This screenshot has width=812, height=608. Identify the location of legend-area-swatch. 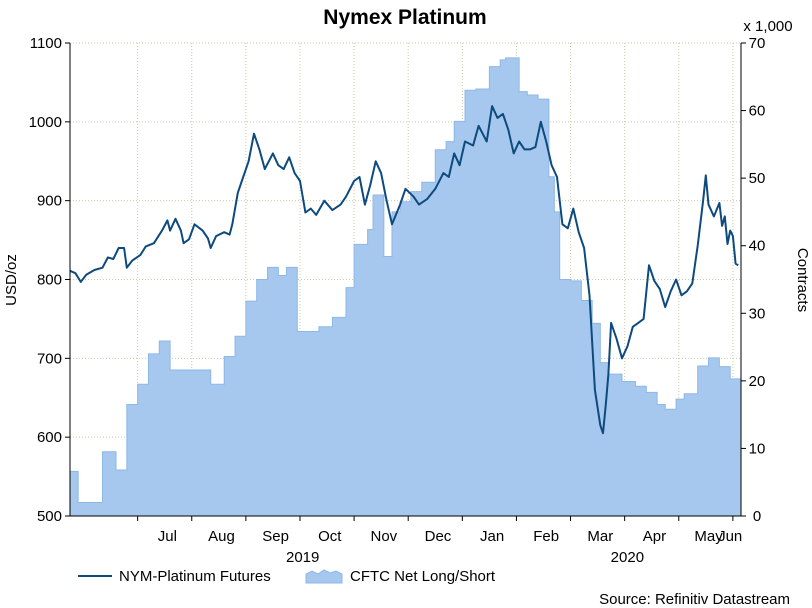
(324, 576).